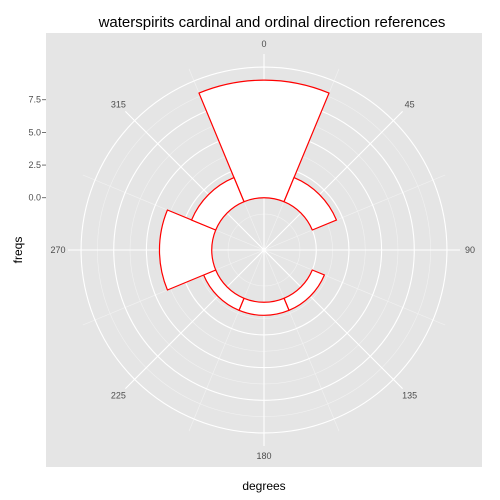 This screenshot has width=500, height=500. Describe the element at coordinates (34, 165) in the screenshot. I see `radius-tick-label: 2.5` at that location.